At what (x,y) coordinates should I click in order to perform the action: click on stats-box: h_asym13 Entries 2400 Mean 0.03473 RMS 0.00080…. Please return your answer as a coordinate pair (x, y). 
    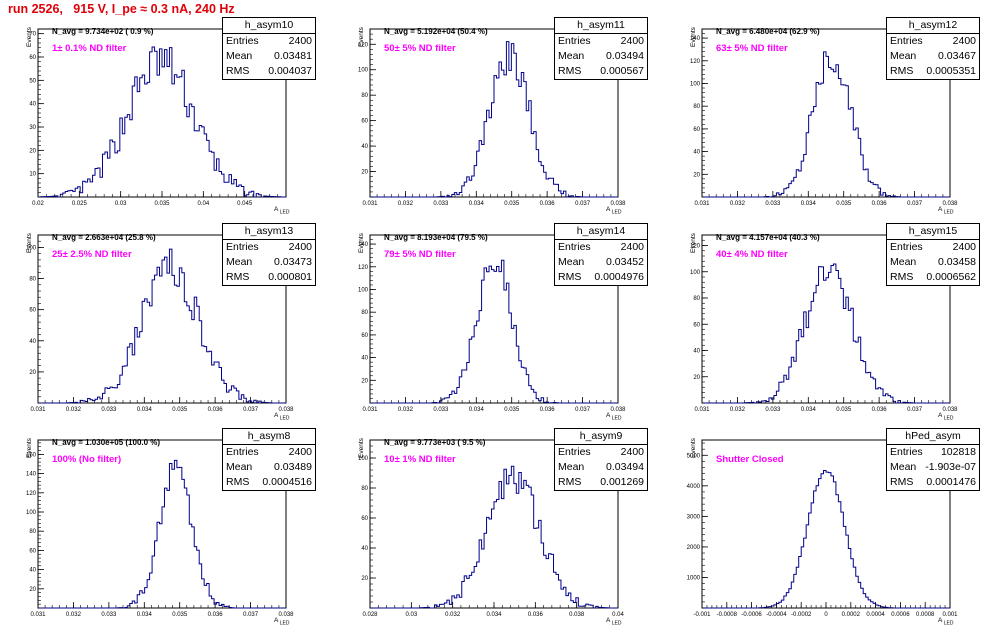
    Looking at the image, I should click on (269, 254).